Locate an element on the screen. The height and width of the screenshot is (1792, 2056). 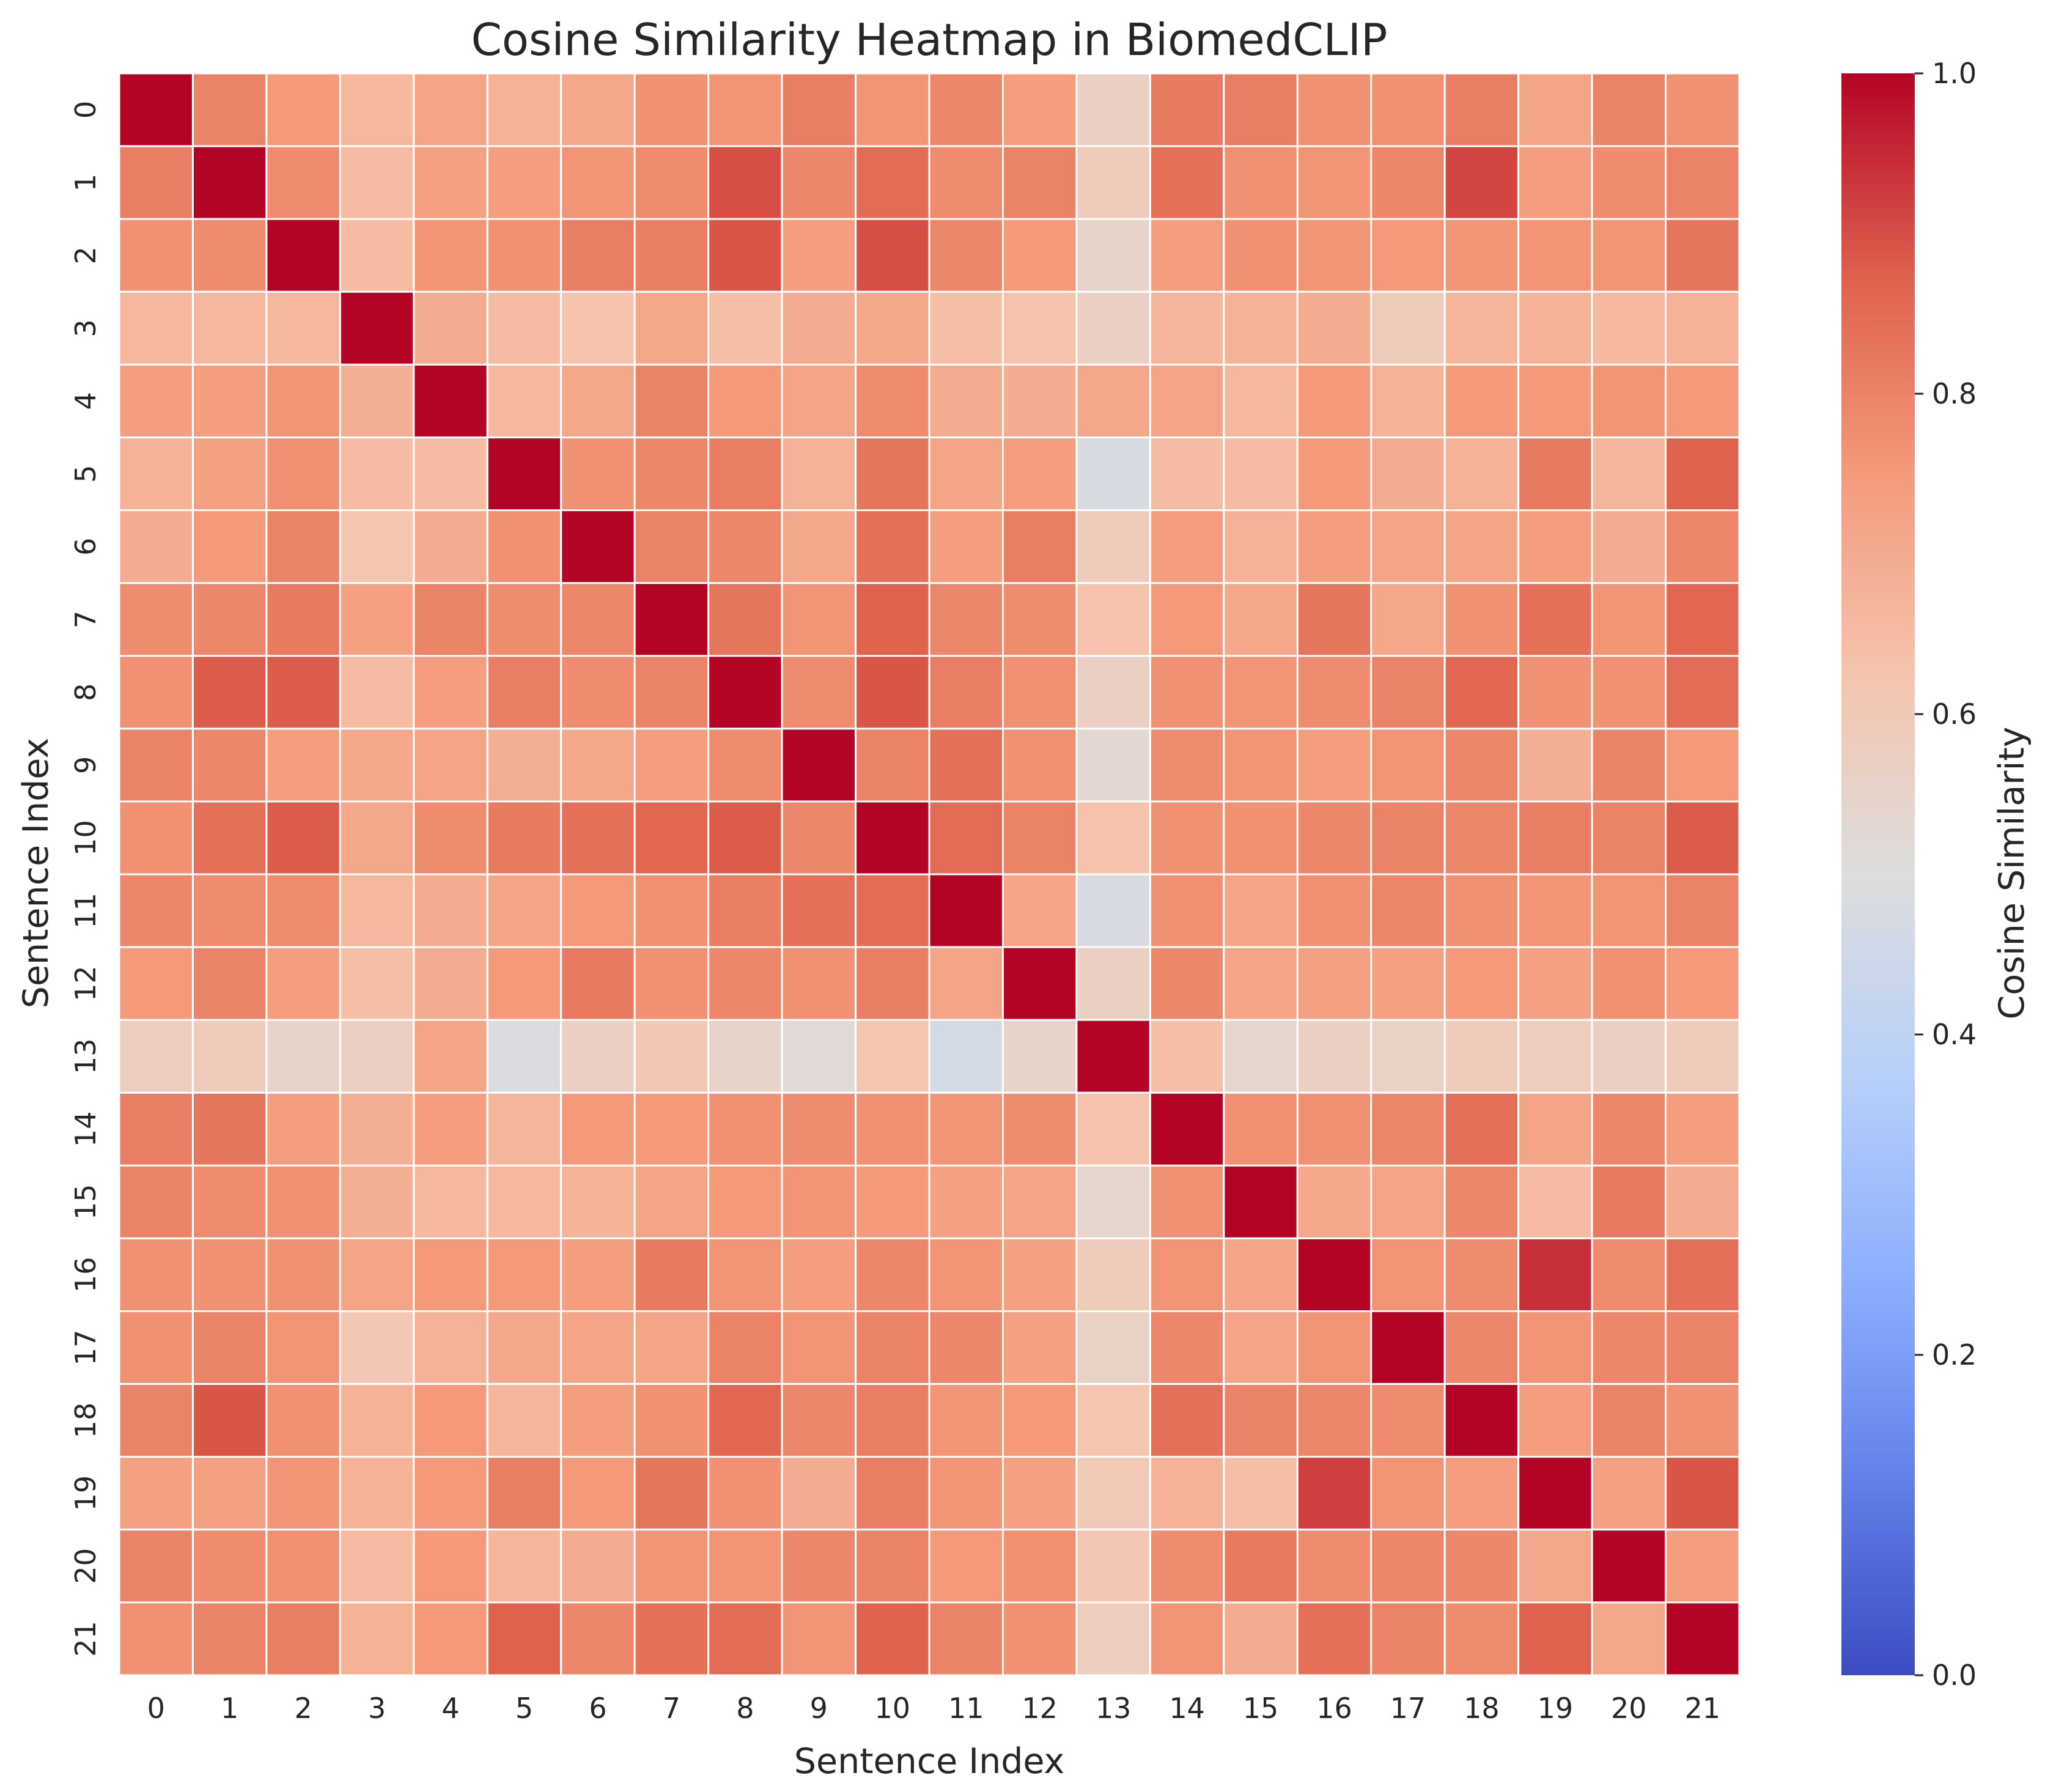
x-tick-label: 14 is located at coordinates (1187, 1709).